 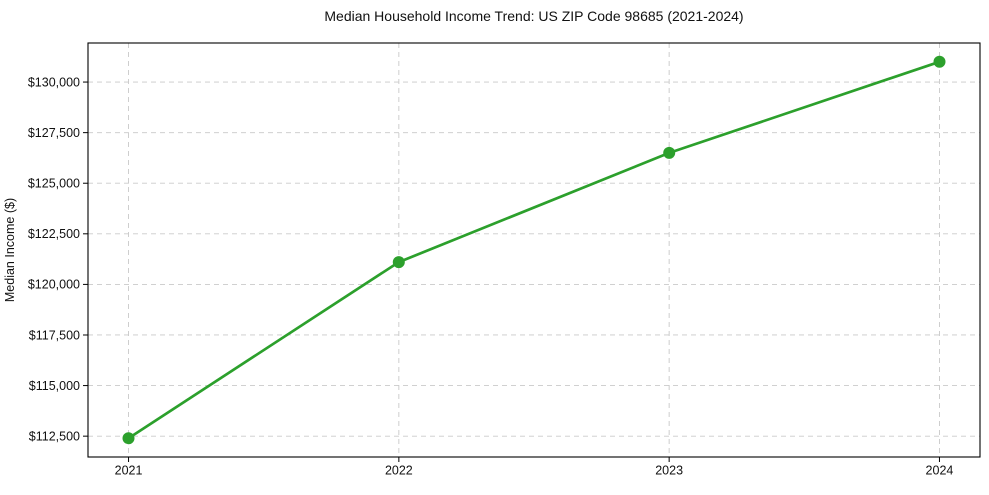 What do you see at coordinates (940, 471) in the screenshot?
I see `x-tick-label: 2024` at bounding box center [940, 471].